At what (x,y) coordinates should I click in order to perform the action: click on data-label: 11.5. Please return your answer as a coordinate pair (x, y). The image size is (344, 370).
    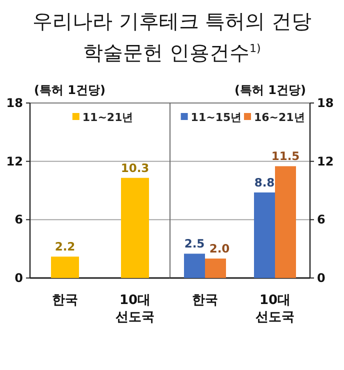
    Looking at the image, I should click on (285, 156).